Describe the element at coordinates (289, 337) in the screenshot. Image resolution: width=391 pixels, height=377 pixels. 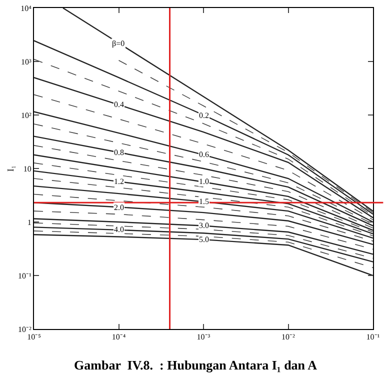
I see `x-tick-label: 10⁻²` at that location.